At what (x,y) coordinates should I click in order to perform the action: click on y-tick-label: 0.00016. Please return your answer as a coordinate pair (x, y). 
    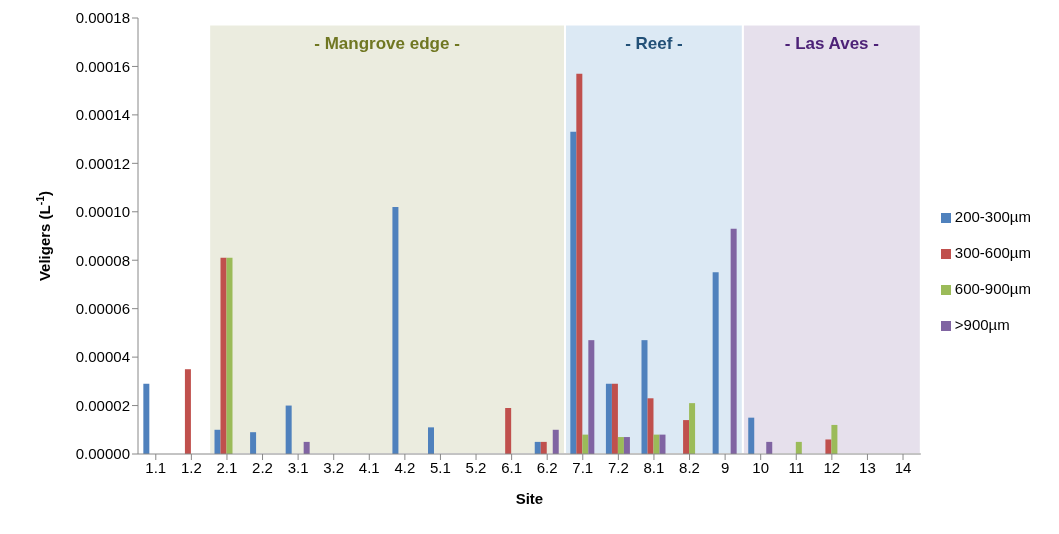
    Looking at the image, I should click on (102, 66).